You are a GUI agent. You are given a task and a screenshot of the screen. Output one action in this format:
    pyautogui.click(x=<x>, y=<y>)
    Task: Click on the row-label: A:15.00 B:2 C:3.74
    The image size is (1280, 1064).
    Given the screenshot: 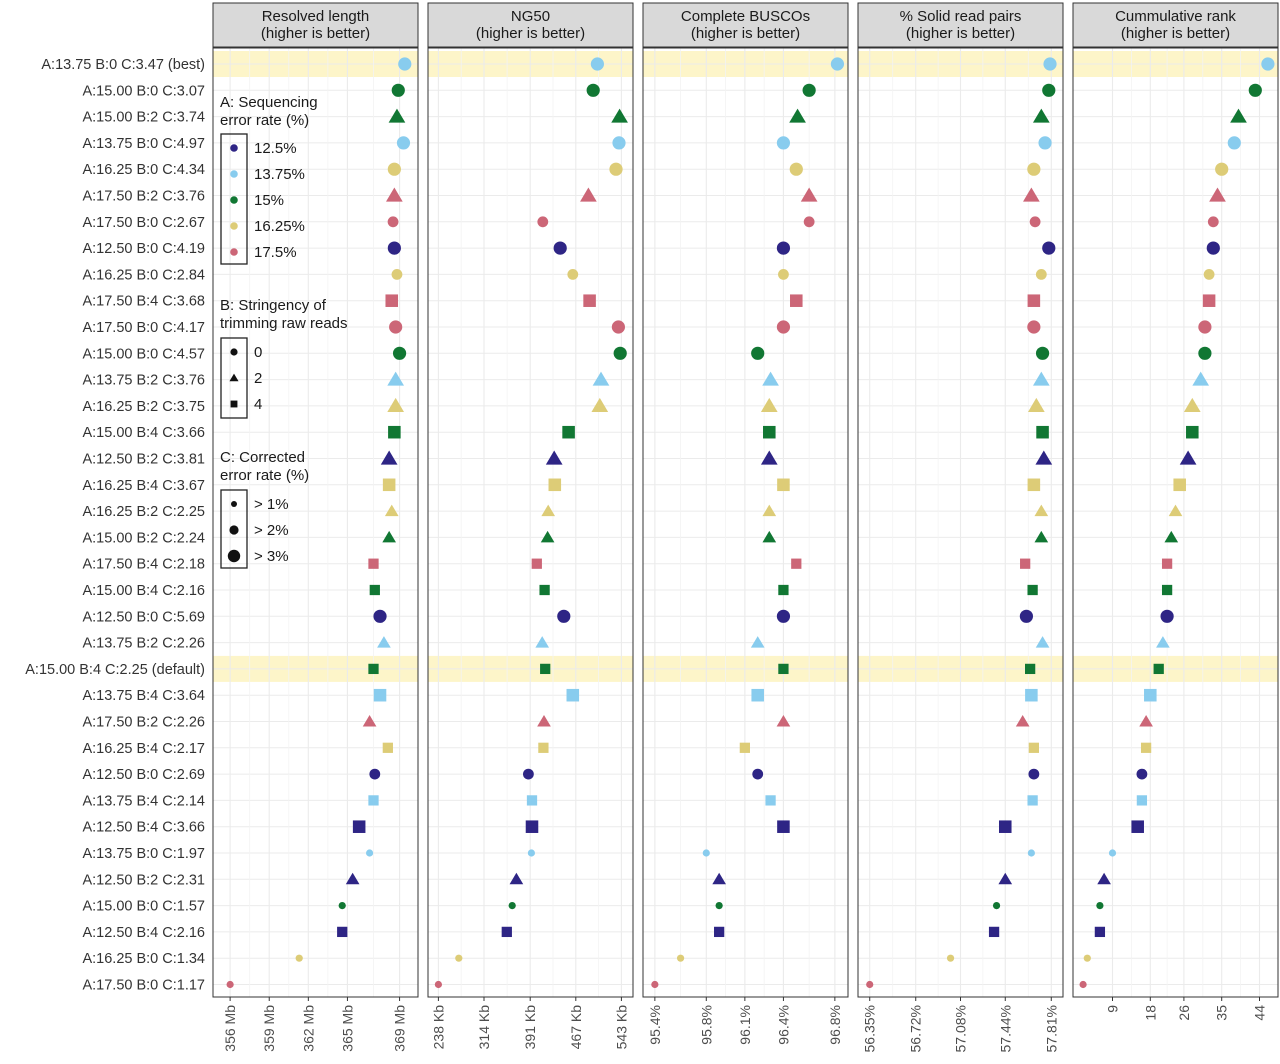 What is the action you would take?
    pyautogui.click(x=143, y=118)
    